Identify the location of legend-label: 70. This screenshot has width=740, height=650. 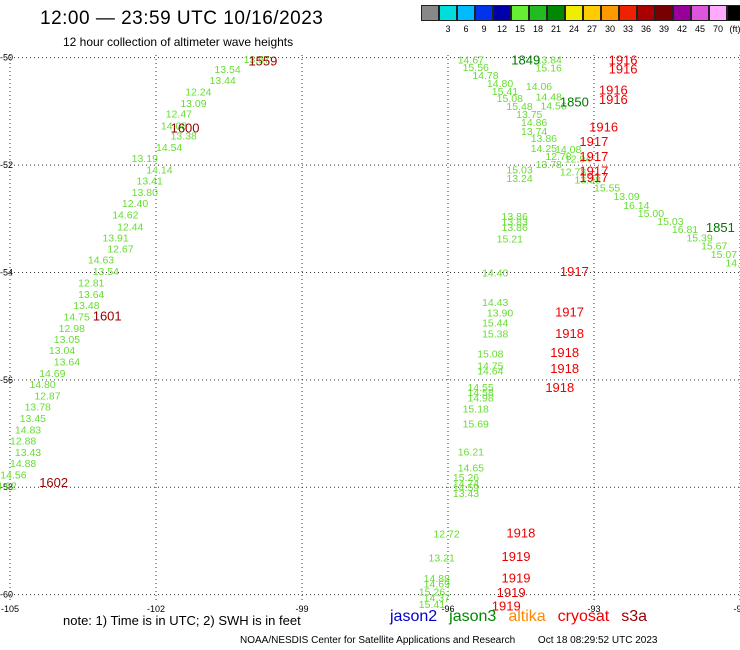
(717, 29).